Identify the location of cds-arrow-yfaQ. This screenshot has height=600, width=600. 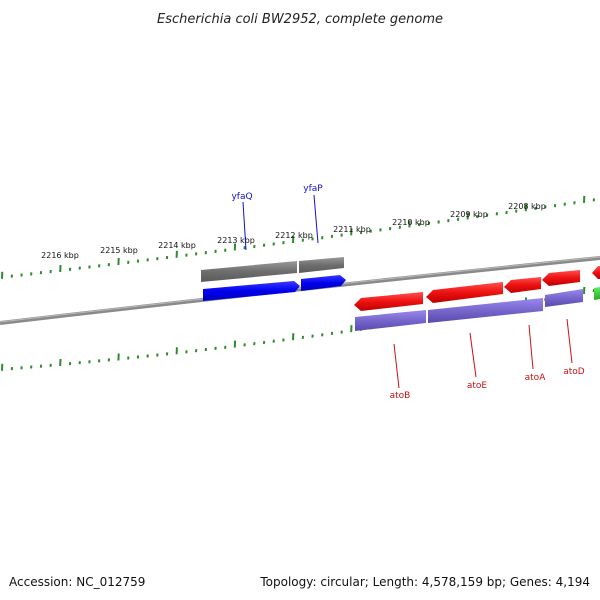
(251, 291).